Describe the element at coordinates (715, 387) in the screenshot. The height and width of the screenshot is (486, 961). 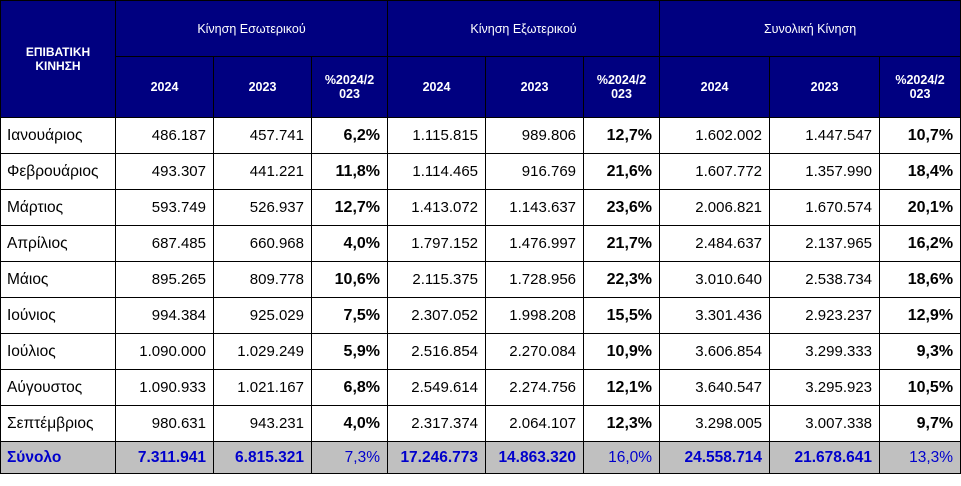
I see `value-cell: 3.640.547` at that location.